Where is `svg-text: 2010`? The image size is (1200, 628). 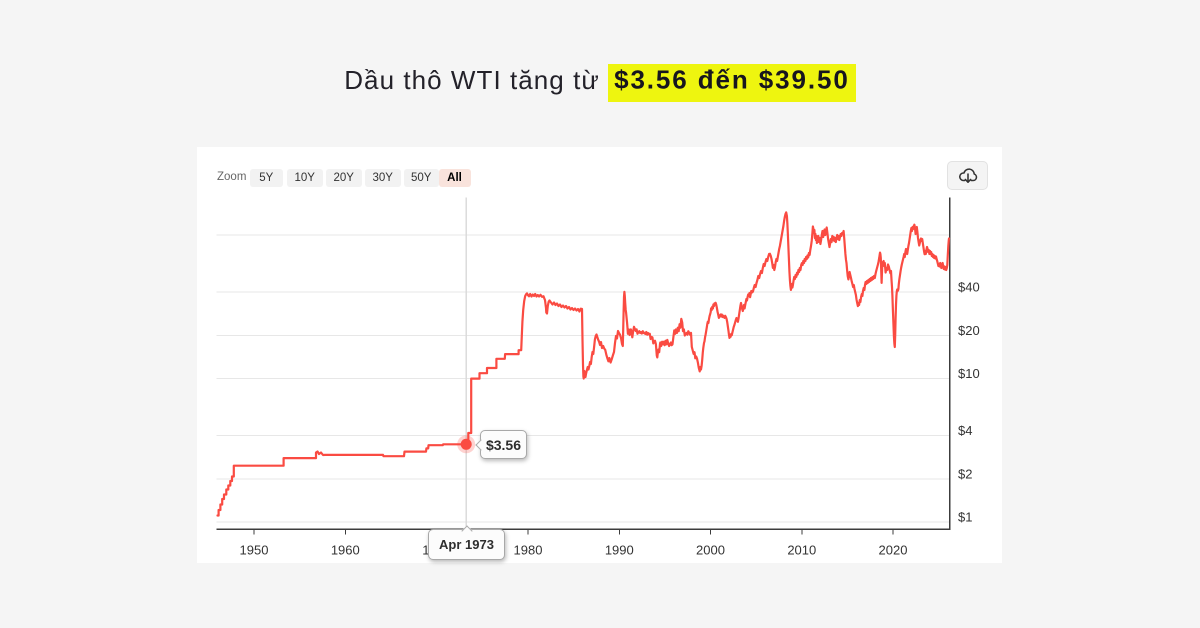 svg-text: 2010 is located at coordinates (801, 550).